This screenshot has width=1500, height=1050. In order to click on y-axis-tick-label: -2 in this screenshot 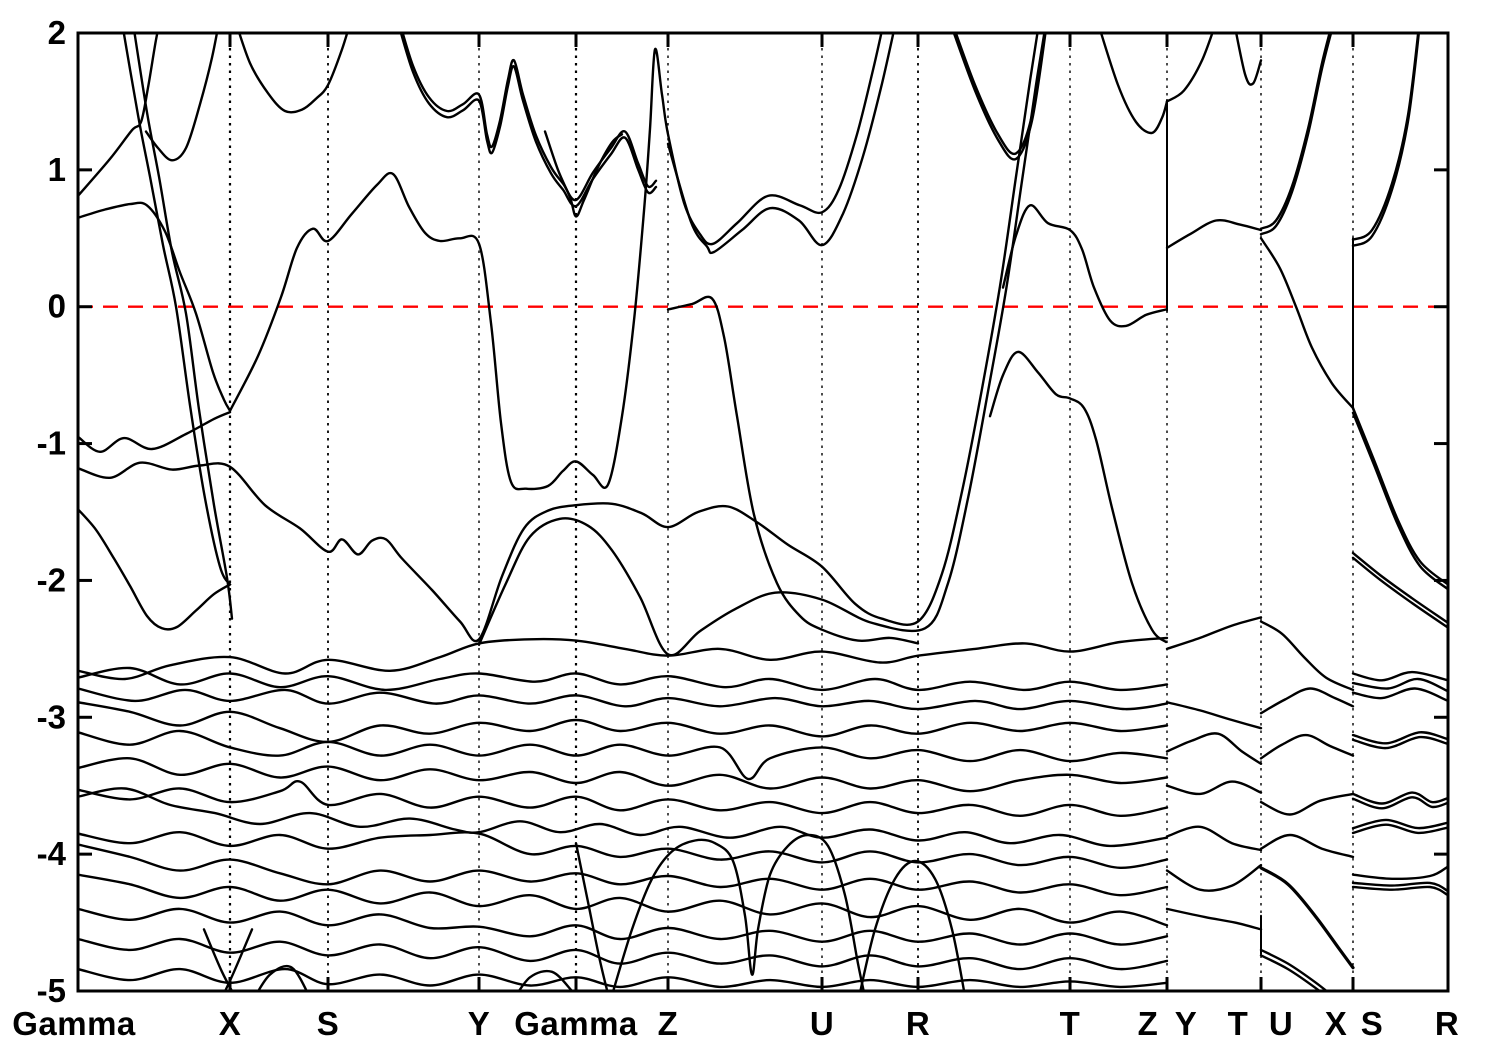, I will do `click(51, 579)`.